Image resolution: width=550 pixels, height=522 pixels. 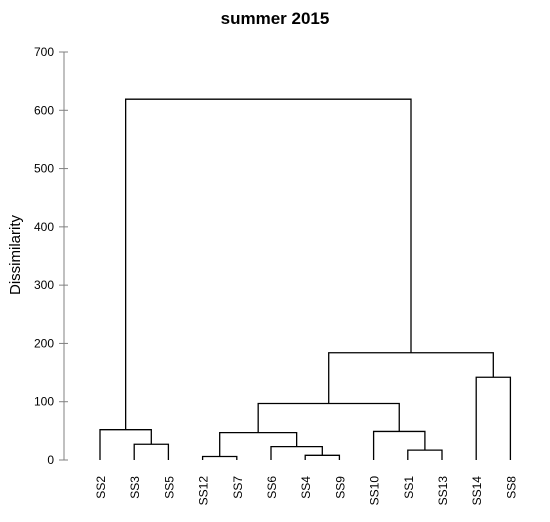 What do you see at coordinates (375, 491) in the screenshot?
I see `leaf-label: SS10` at bounding box center [375, 491].